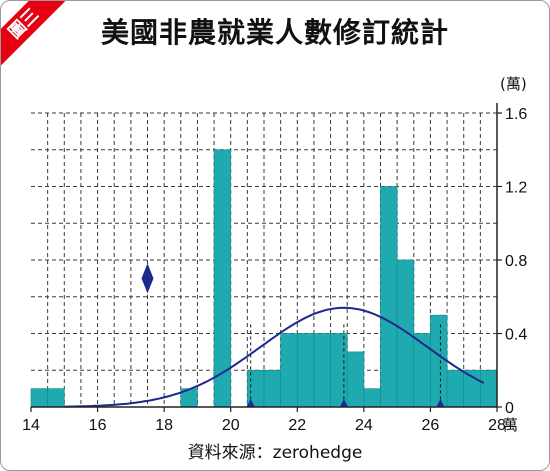 Image resolution: width=550 pixels, height=471 pixels. What do you see at coordinates (510, 425) in the screenshot?
I see `x-unit-label: 萬` at bounding box center [510, 425].